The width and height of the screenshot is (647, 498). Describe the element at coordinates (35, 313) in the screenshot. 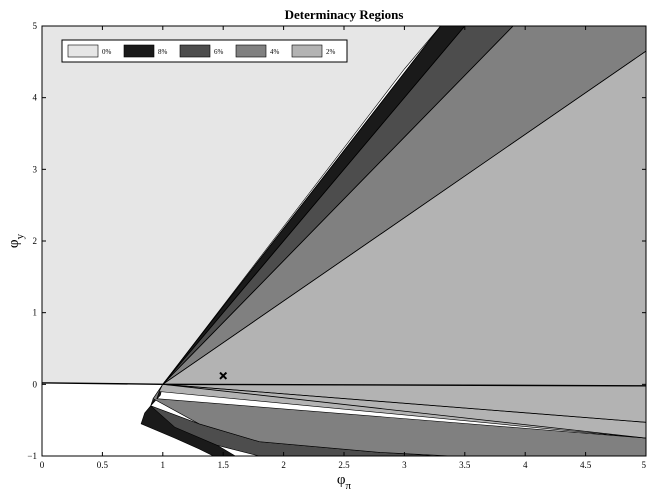

I see `y-tick-label: 1` at that location.